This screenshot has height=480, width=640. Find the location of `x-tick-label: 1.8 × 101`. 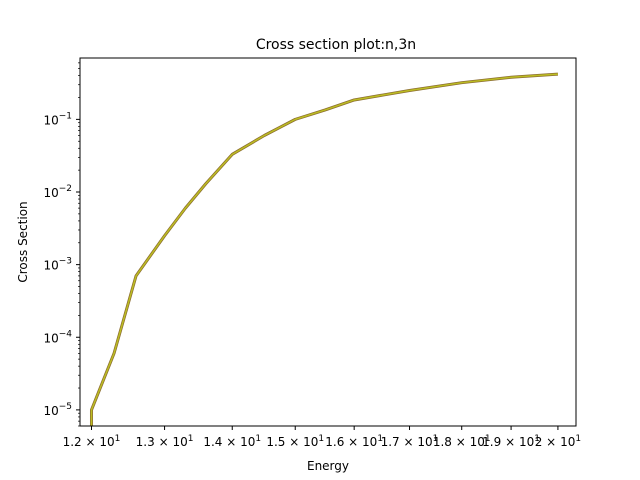

x-tick-label: 1.8 × 101 is located at coordinates (462, 441).